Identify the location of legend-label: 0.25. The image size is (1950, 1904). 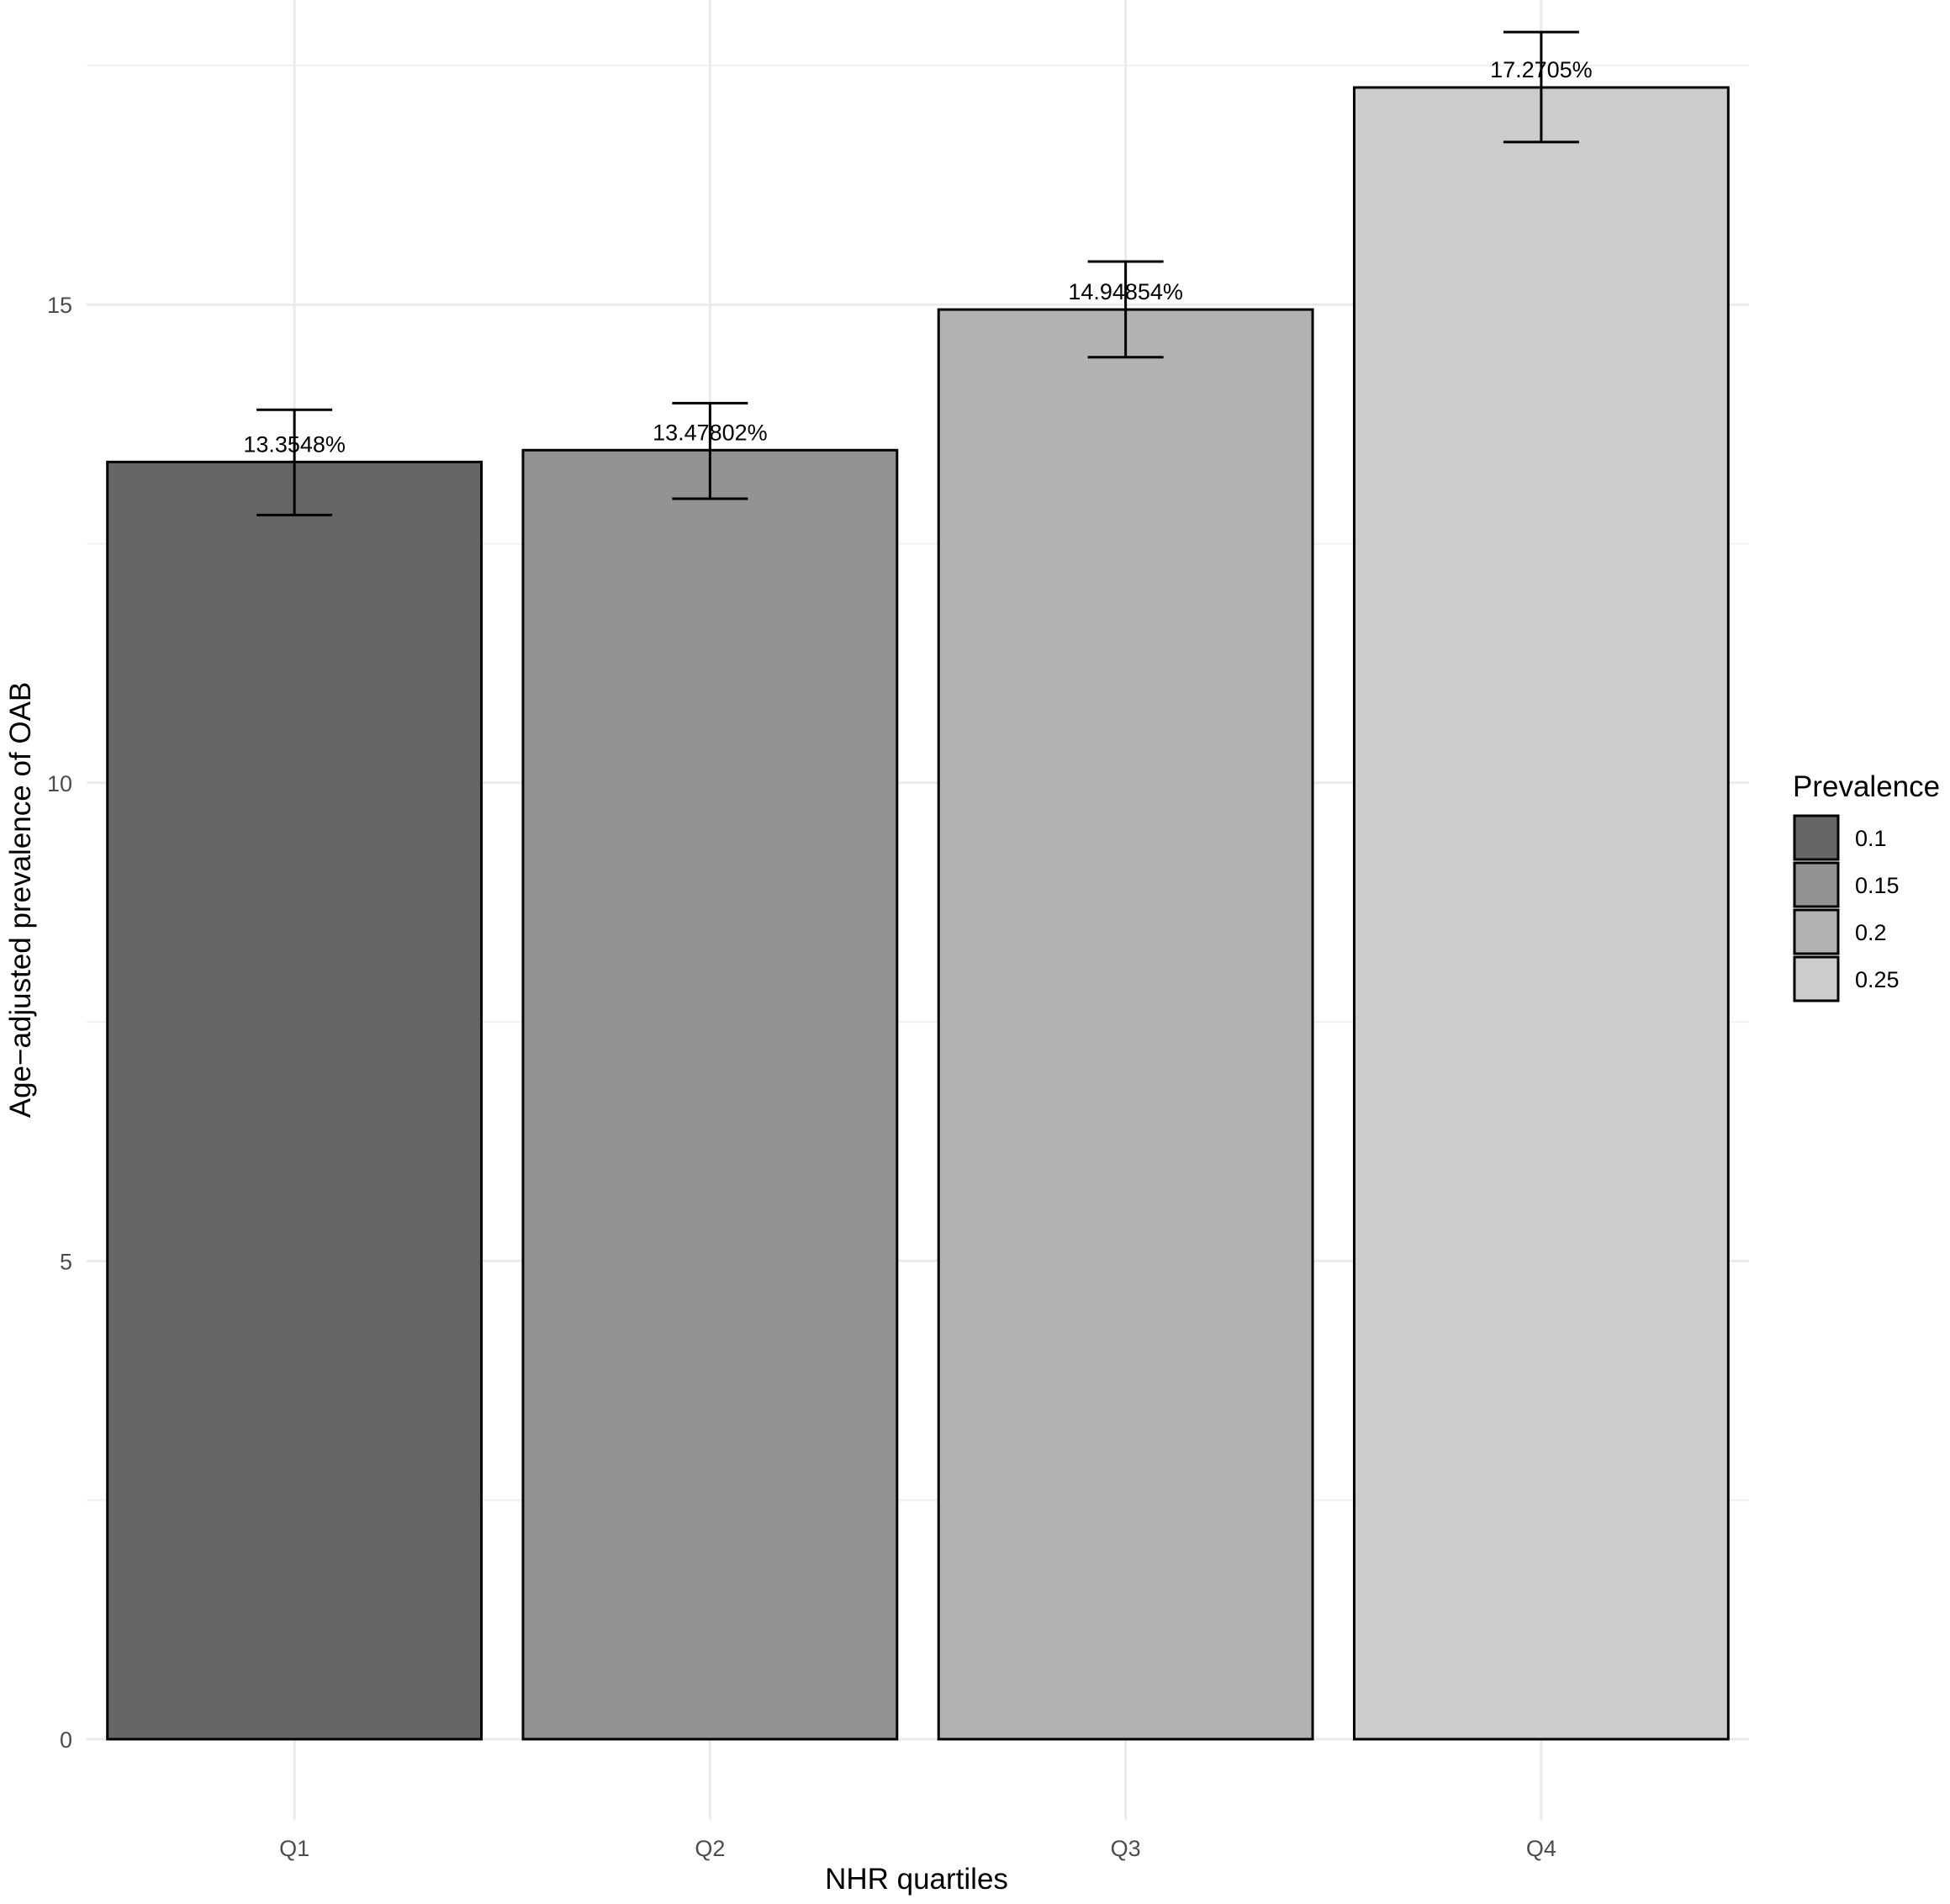
(1877, 979).